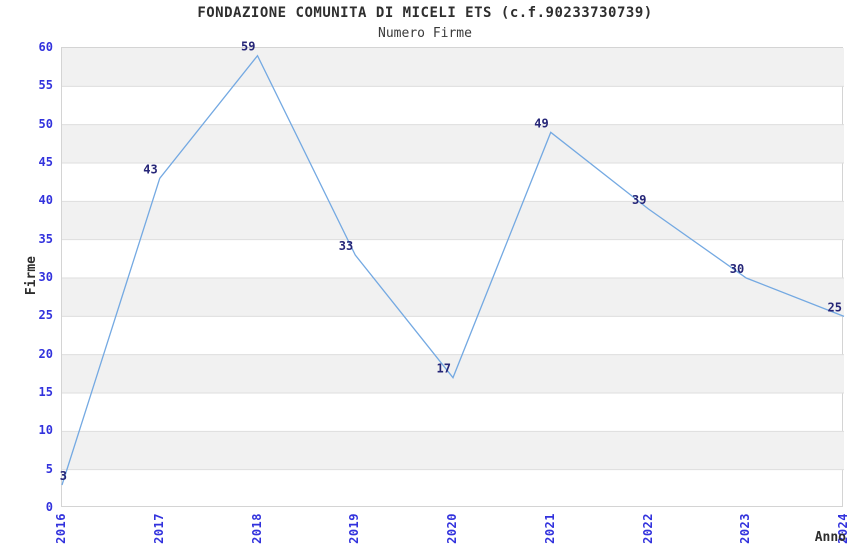  What do you see at coordinates (346, 246) in the screenshot?
I see `data-label: 33` at bounding box center [346, 246].